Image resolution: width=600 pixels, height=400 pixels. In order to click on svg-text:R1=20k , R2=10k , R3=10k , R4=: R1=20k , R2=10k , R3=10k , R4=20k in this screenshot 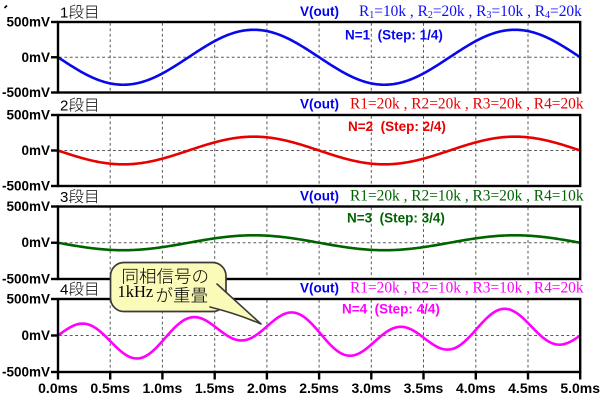, I will do `click(467, 288)`.